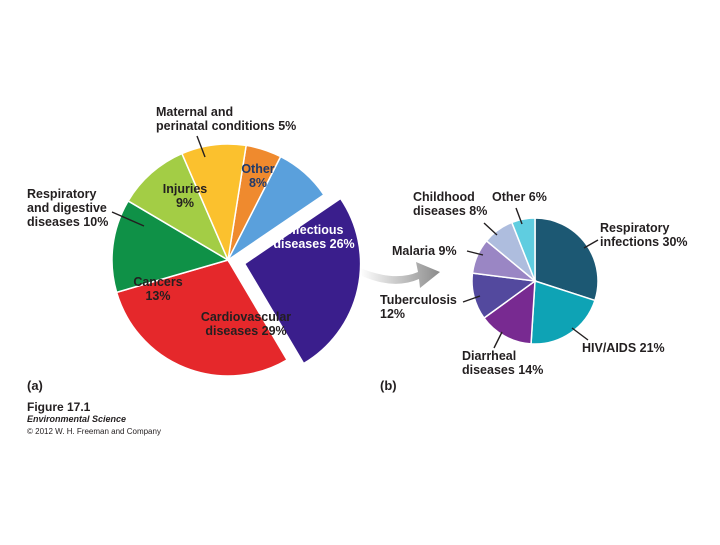 The width and height of the screenshot is (720, 545). Describe the element at coordinates (644, 235) in the screenshot. I see `label-respiratory-infections: Respiratory infections 30%` at that location.